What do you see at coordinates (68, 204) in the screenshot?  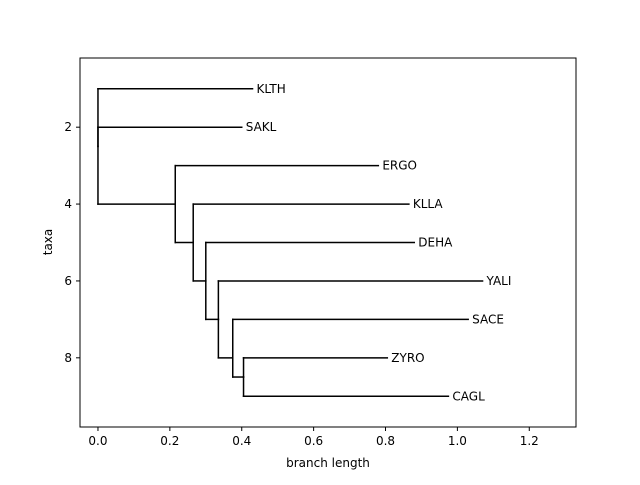 I see `y-tick-label: 4` at bounding box center [68, 204].